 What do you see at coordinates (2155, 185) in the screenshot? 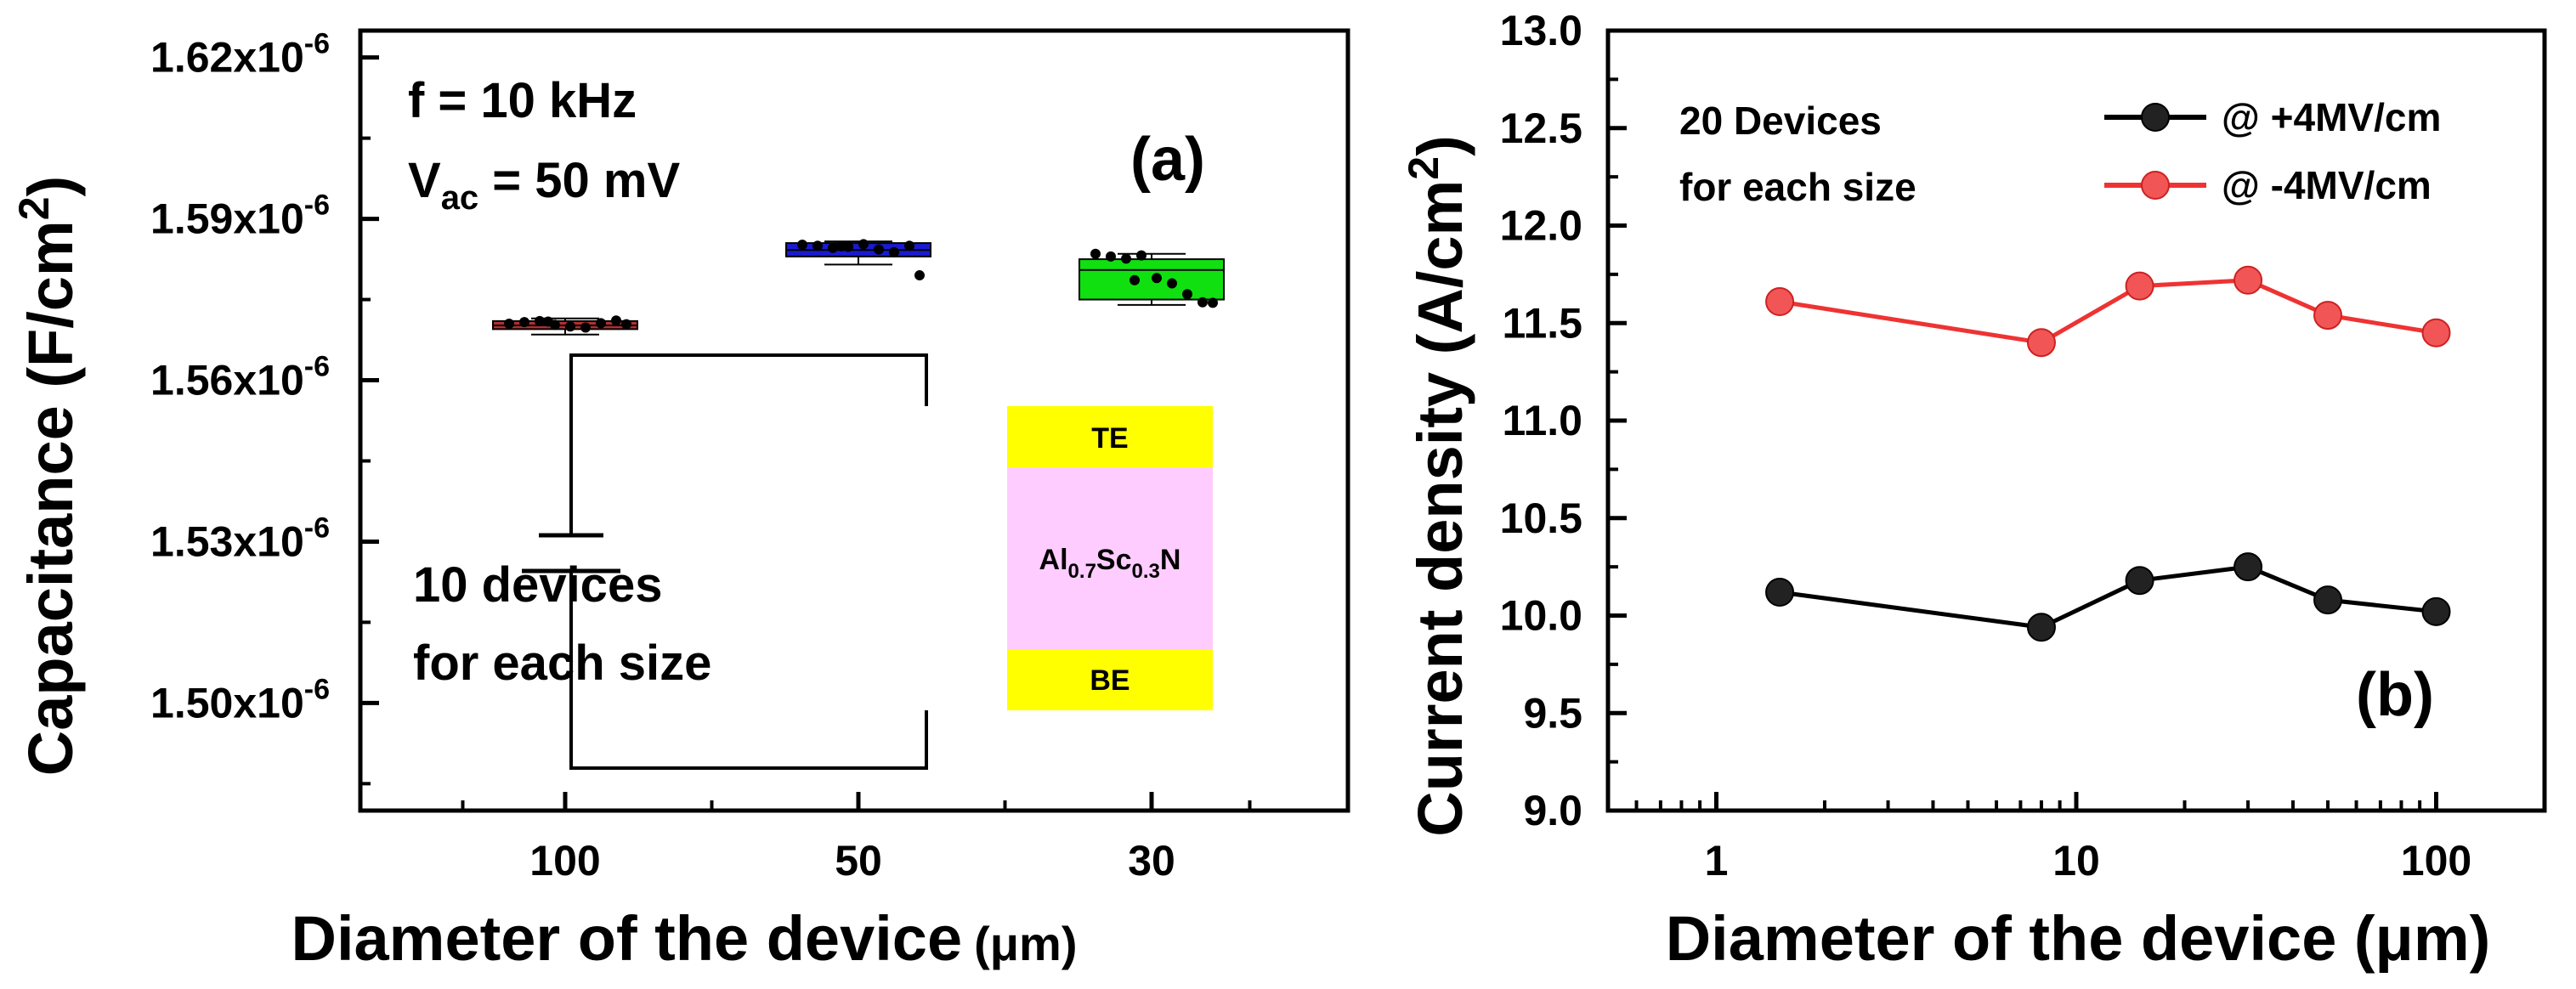
I see `legend-marker-neg` at bounding box center [2155, 185].